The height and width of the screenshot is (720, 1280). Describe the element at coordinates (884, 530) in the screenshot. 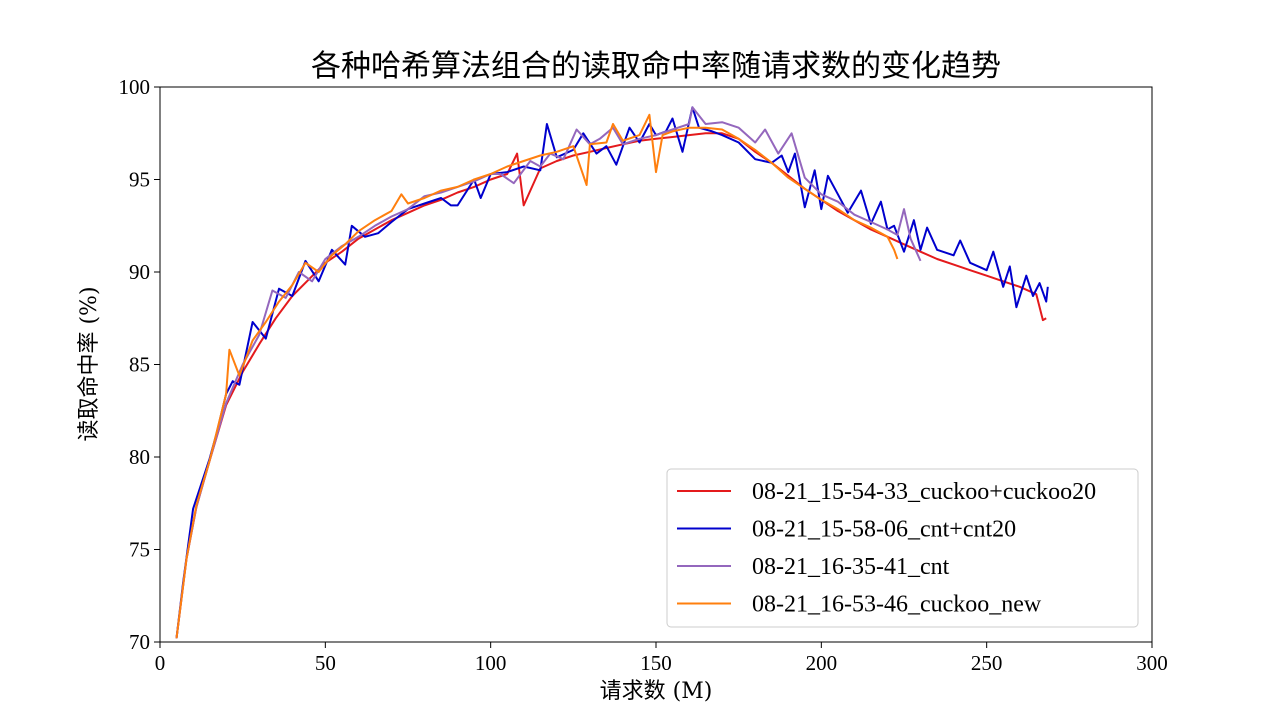

I see `legend-label-2: 08-21_15-58-06_cnt+cnt20` at that location.